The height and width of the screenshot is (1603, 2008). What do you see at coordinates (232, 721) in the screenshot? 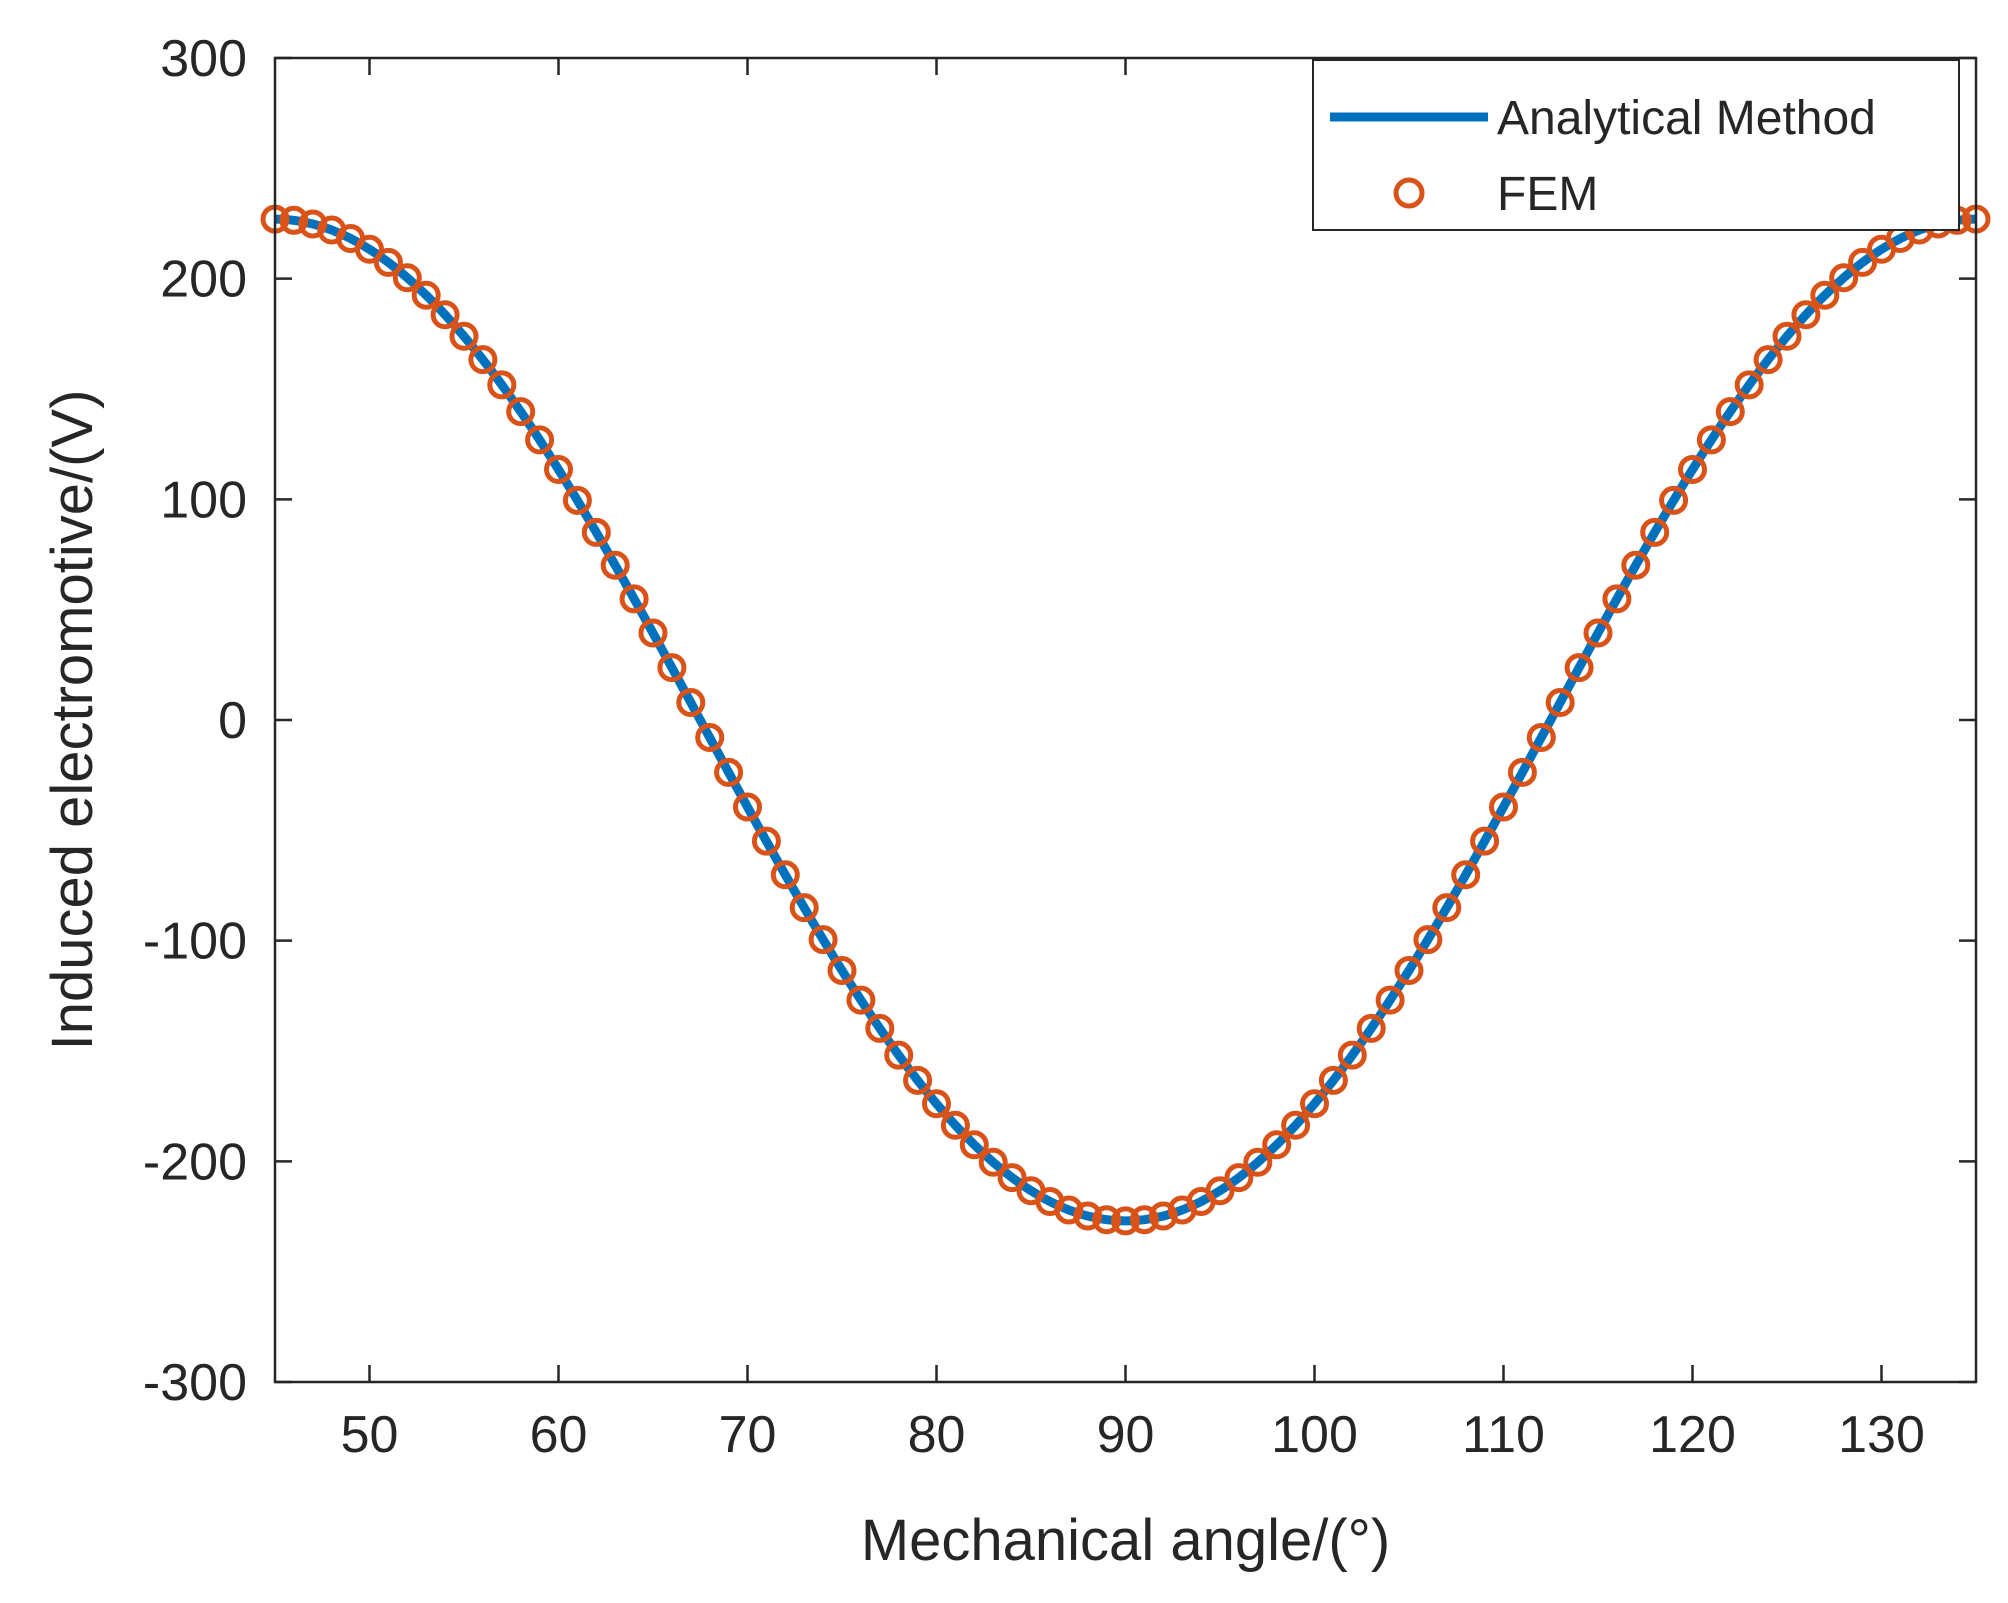
I see `y-tick-label-0: 0` at bounding box center [232, 721].